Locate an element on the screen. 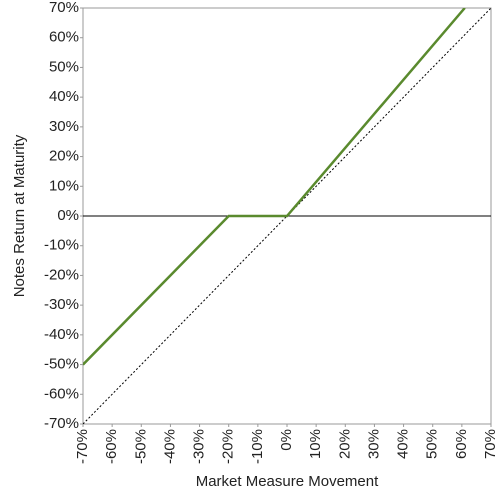 The width and height of the screenshot is (500, 500). x-tick-label: 40% is located at coordinates (403, 444).